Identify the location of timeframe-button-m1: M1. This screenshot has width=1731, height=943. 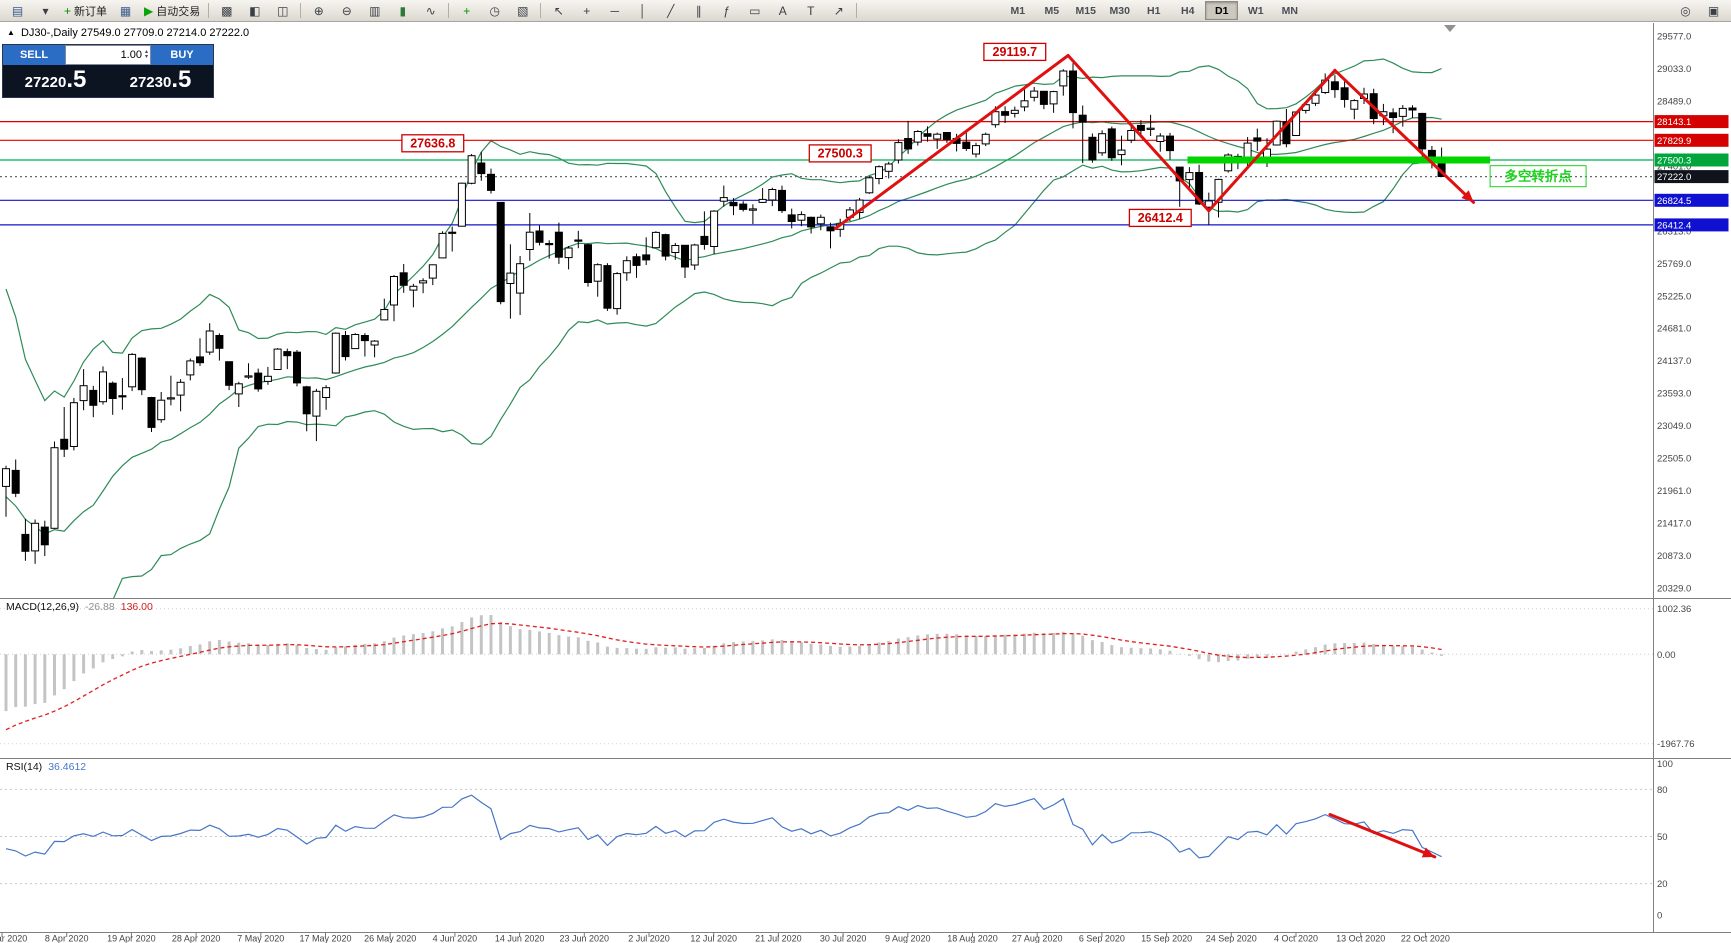
(1018, 10).